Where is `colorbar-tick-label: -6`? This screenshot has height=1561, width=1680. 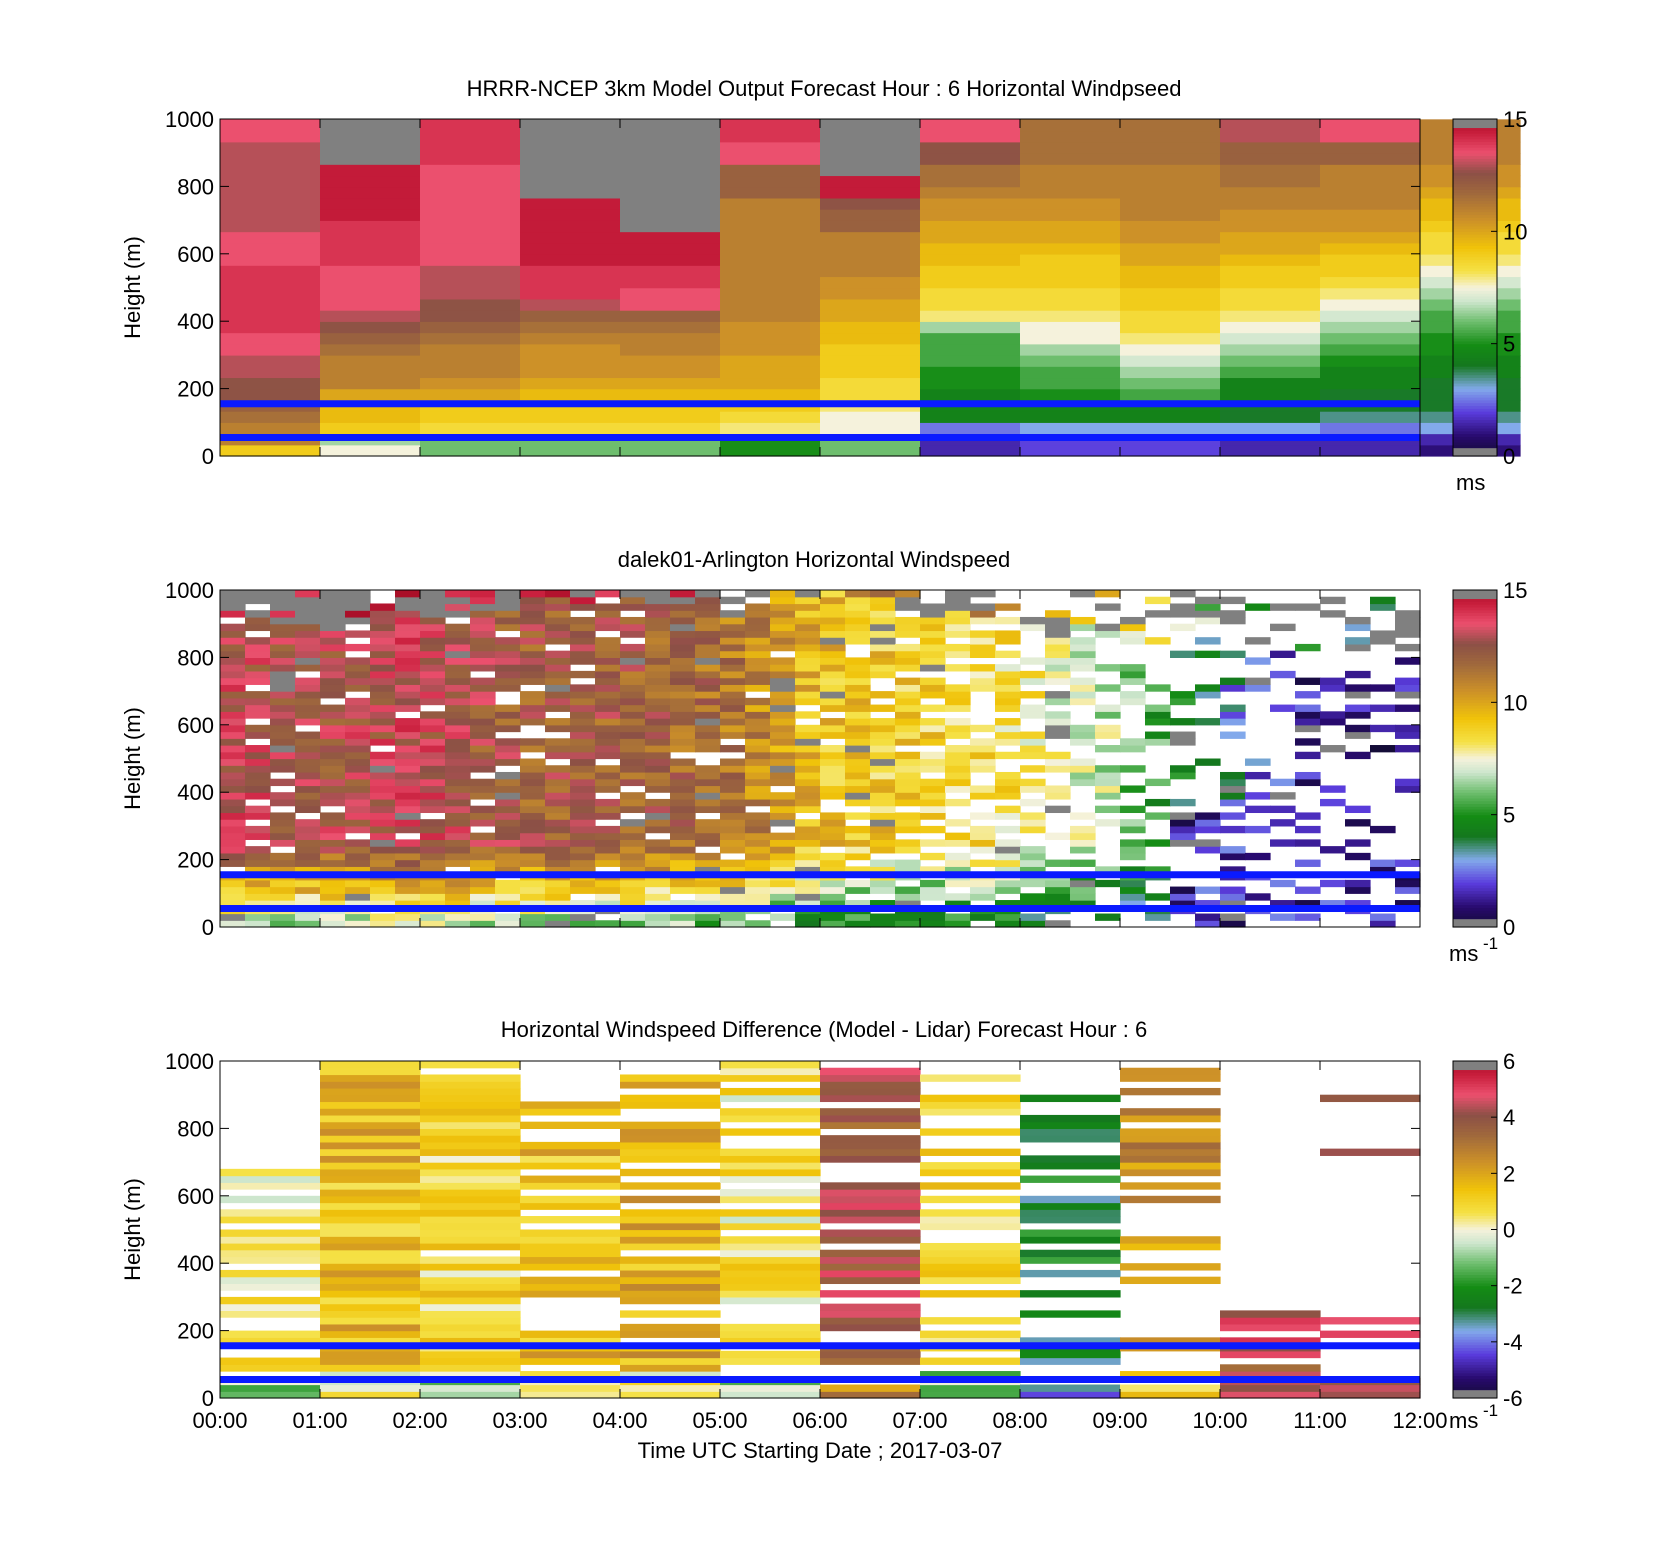 colorbar-tick-label: -6 is located at coordinates (1513, 1398).